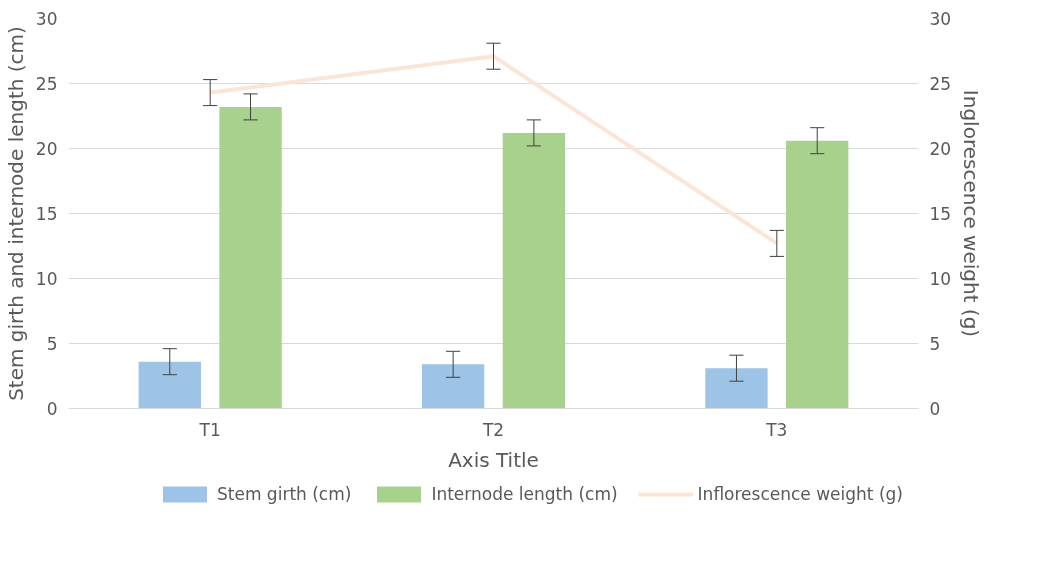 The height and width of the screenshot is (584, 1063). I want to click on y2-tick-label: 30, so click(940, 19).